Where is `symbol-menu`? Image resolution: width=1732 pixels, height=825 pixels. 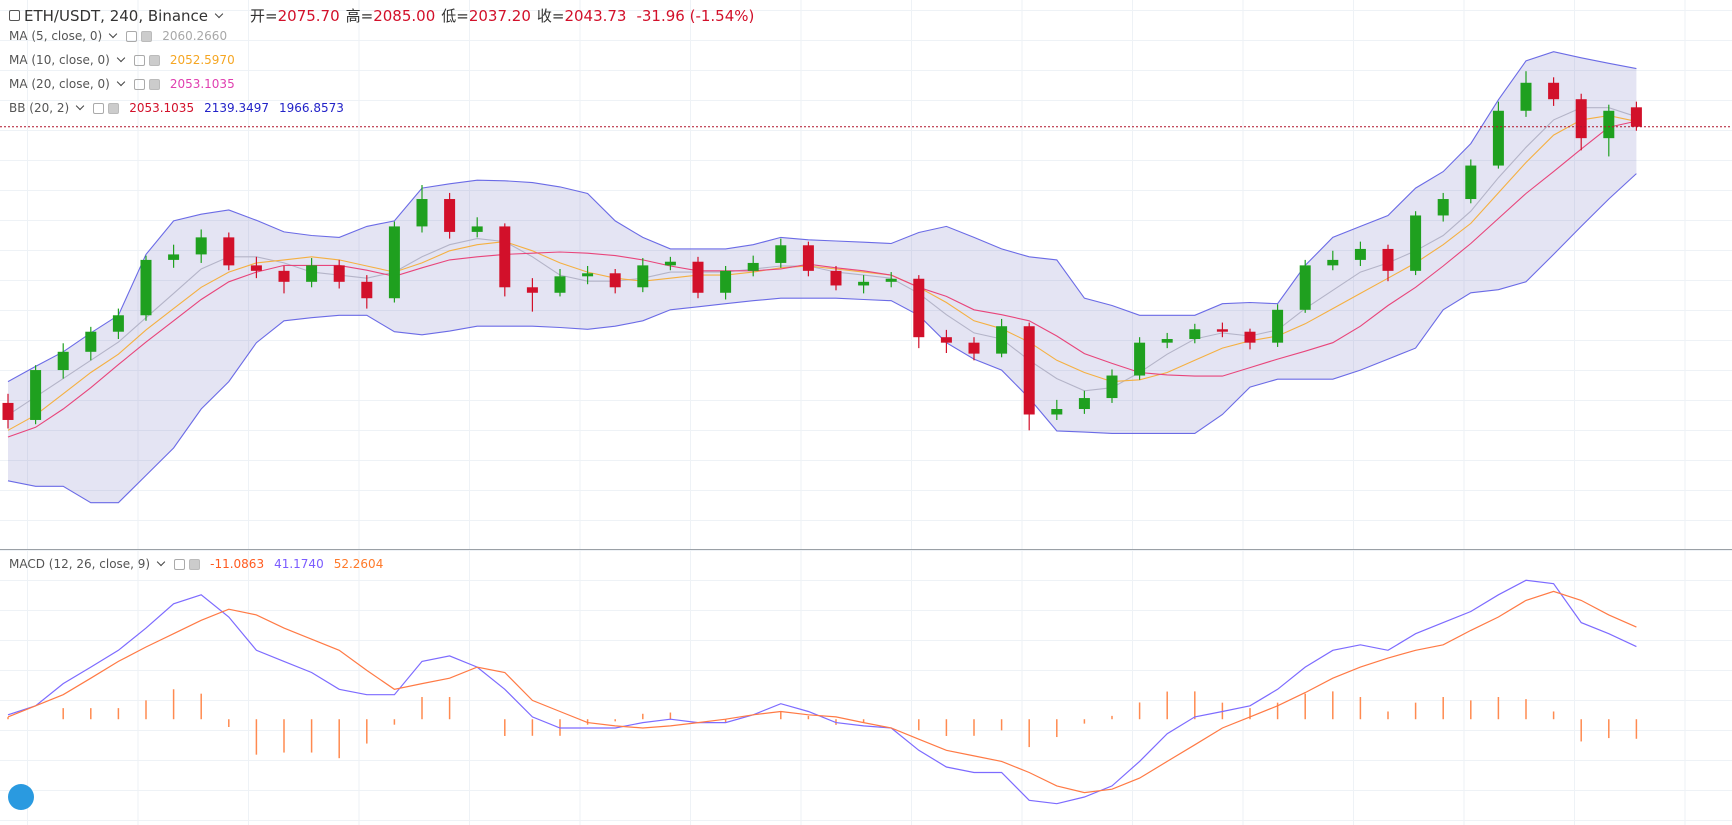 symbol-menu is located at coordinates (219, 13).